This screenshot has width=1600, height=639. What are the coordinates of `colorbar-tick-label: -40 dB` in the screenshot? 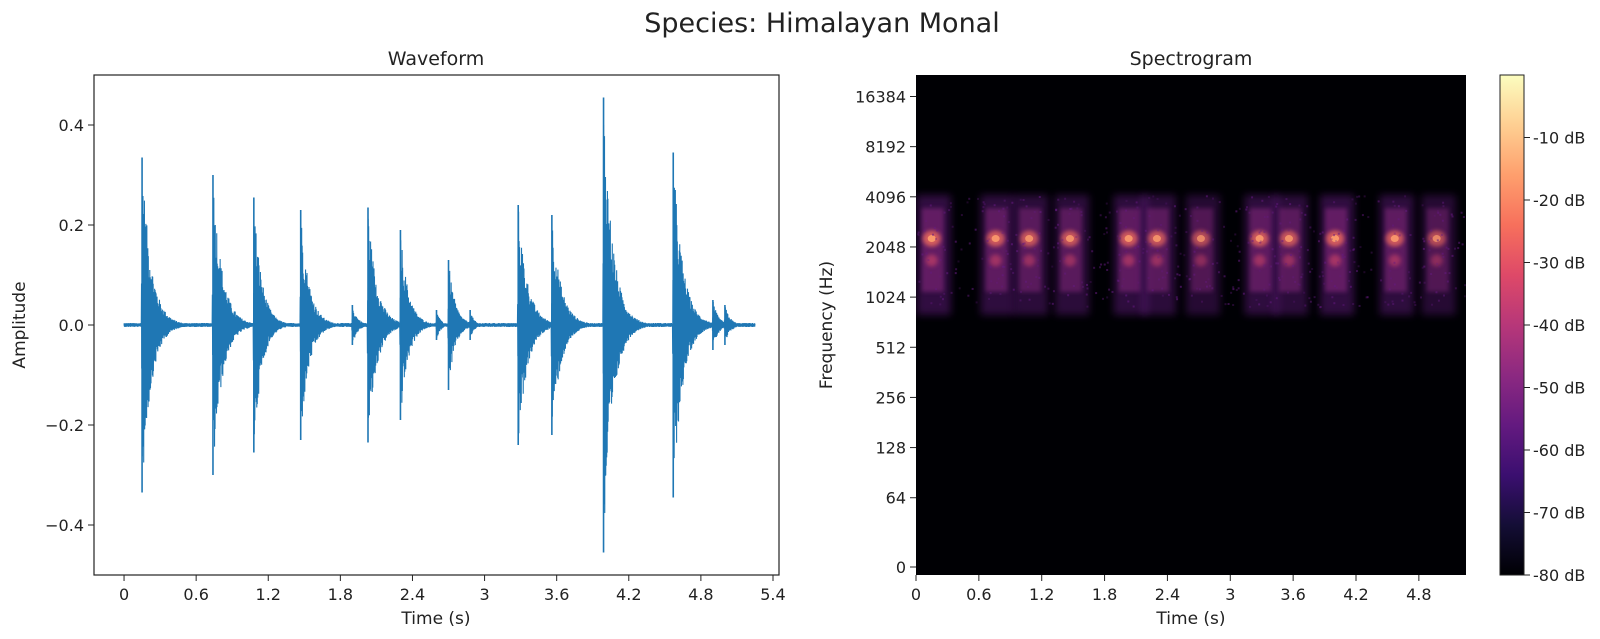 It's located at (1559, 325).